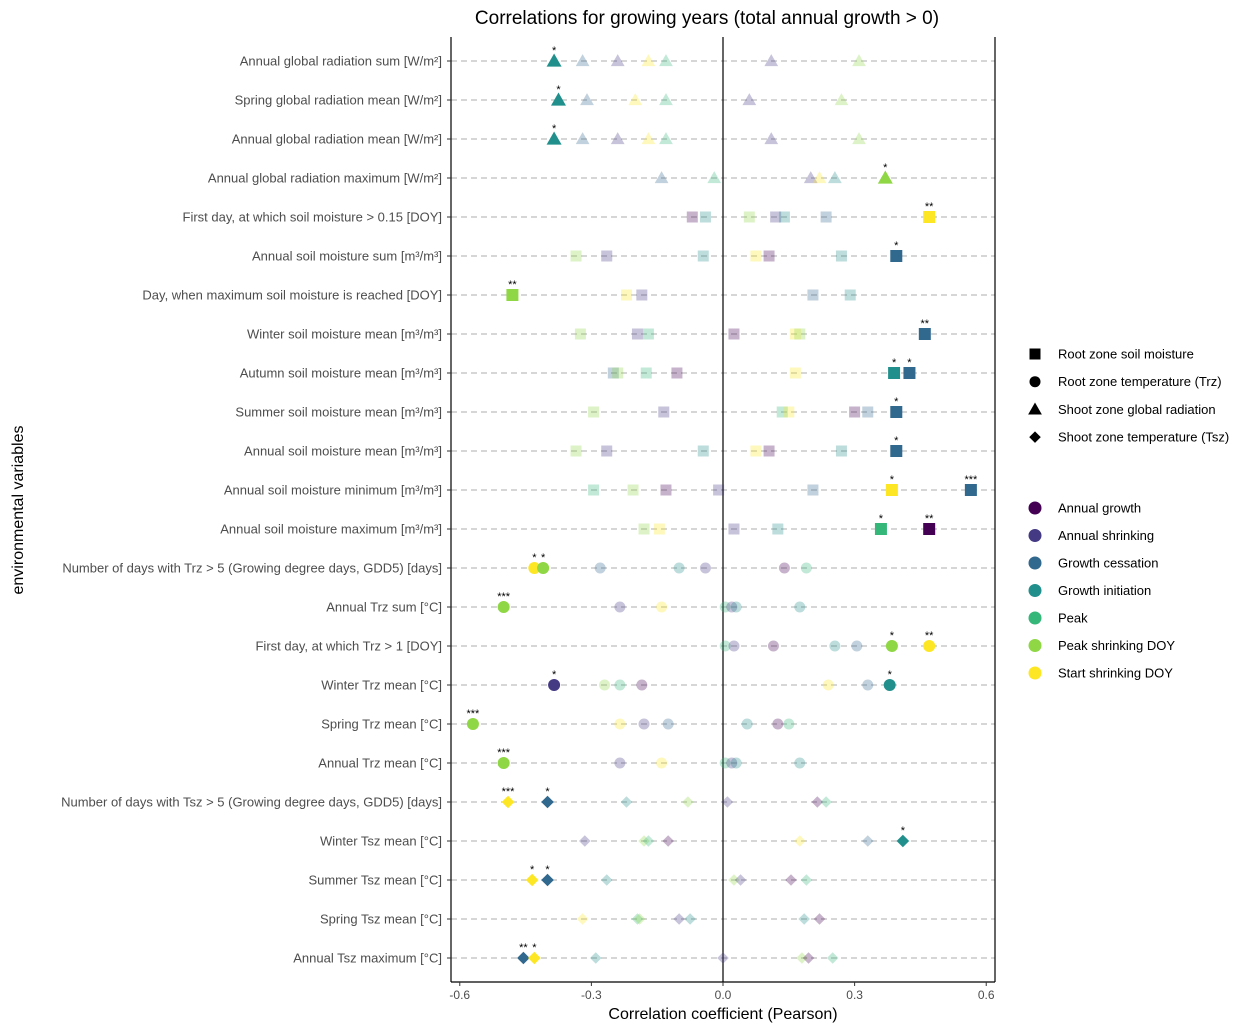 This screenshot has height=1024, width=1247. I want to click on legend-label: Shoot zone temperature (Tsz), so click(1143, 437).